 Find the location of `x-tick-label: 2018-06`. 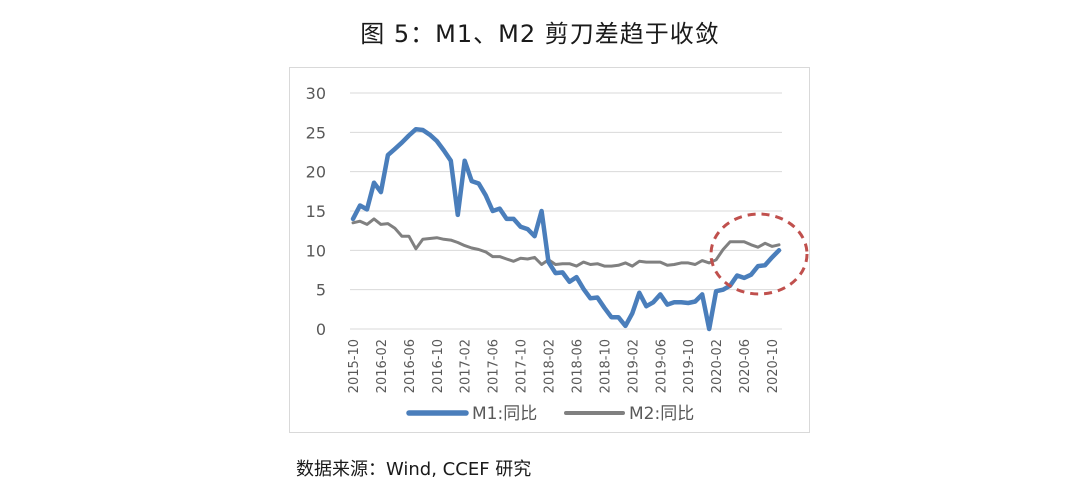

x-tick-label: 2018-06 is located at coordinates (577, 366).